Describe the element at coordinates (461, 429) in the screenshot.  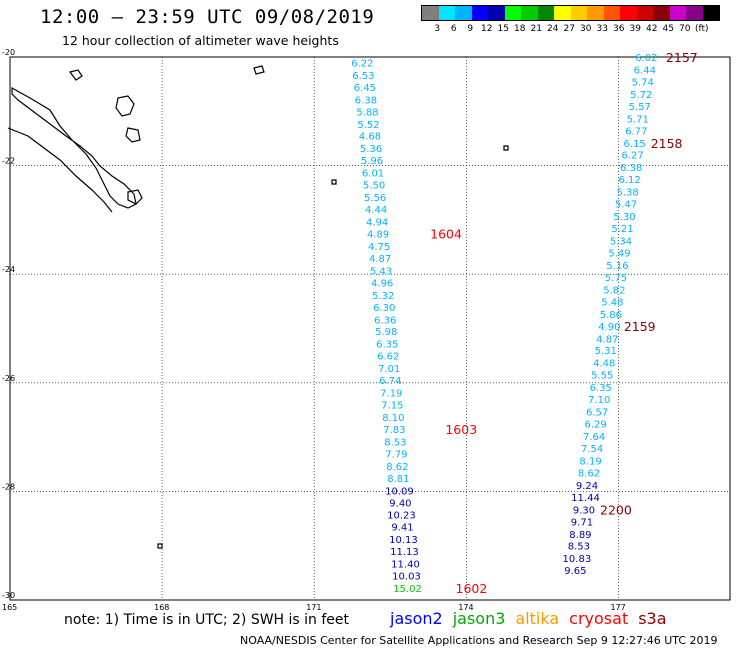
I see `pass-time-label: 1603` at that location.